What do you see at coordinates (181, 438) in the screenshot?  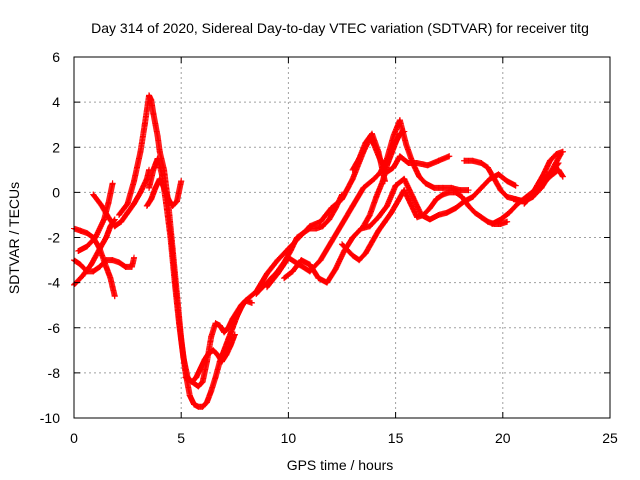 I see `x-tick-label: 5` at bounding box center [181, 438].